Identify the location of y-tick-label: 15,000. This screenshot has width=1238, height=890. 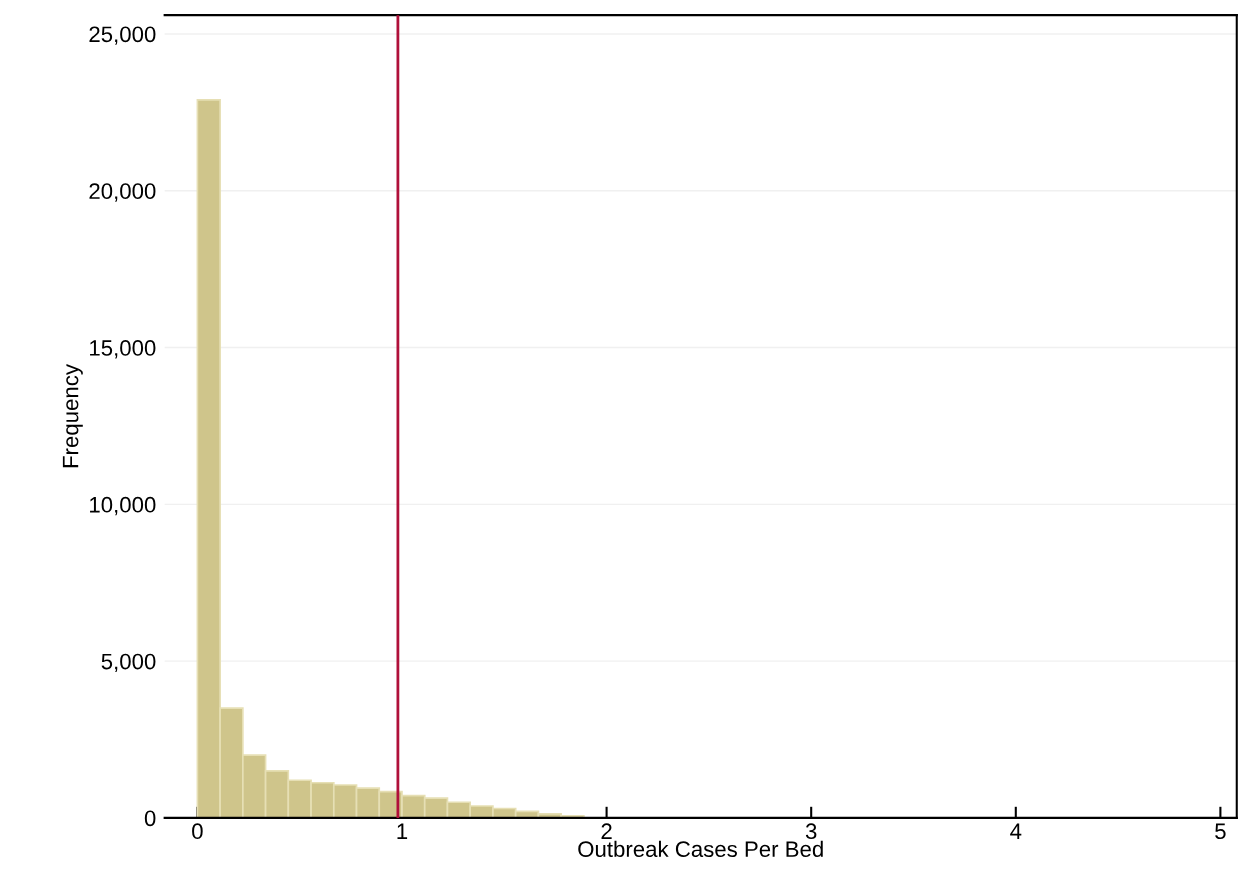
(123, 349).